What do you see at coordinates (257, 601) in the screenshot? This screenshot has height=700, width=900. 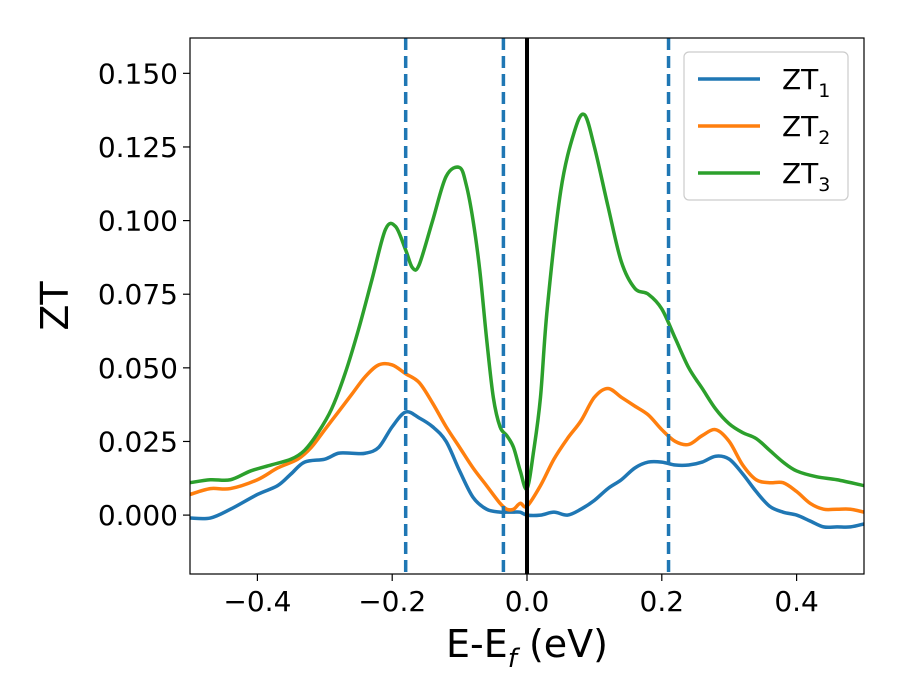 I see `x-tick-label: −0.4` at bounding box center [257, 601].